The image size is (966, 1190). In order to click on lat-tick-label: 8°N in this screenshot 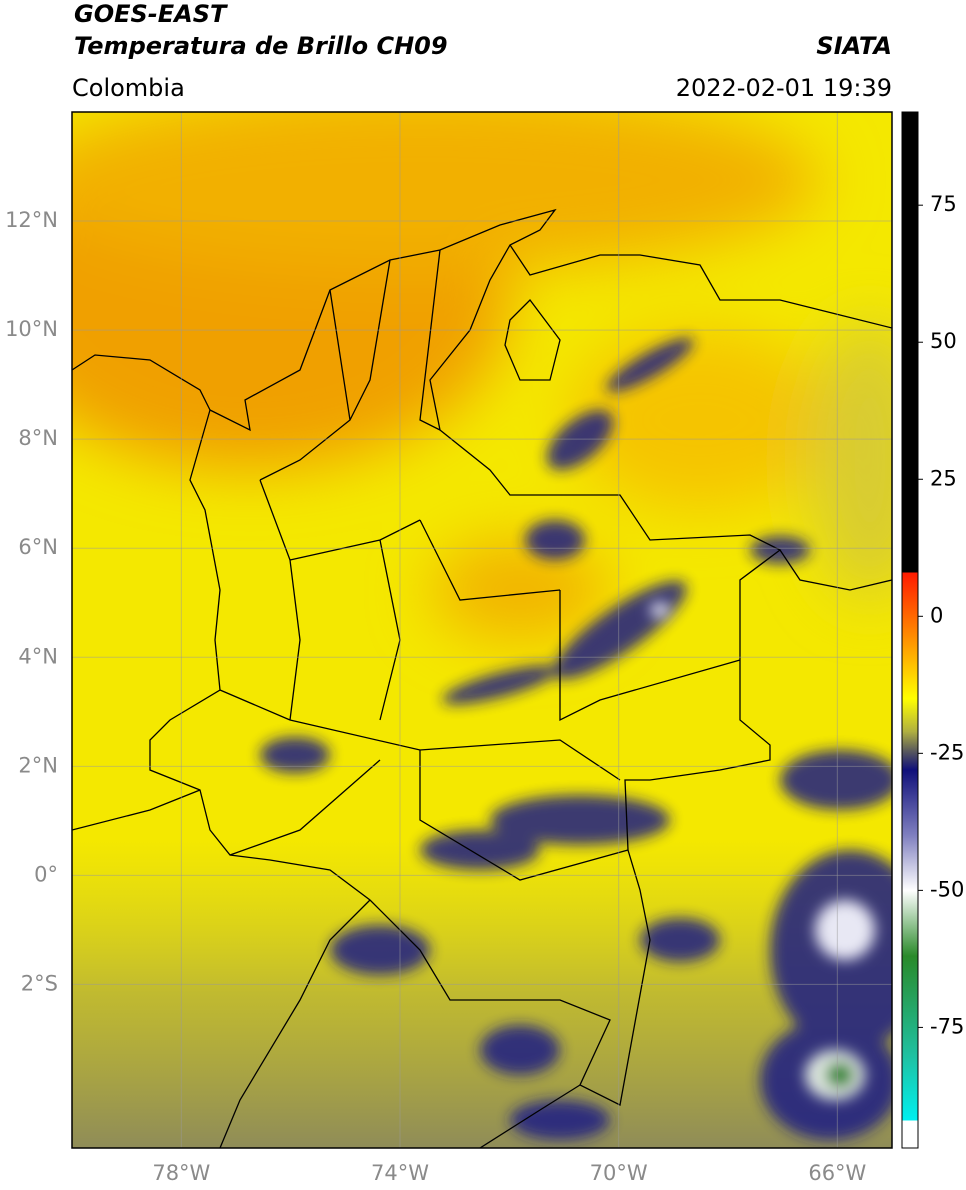, I will do `click(38, 438)`.